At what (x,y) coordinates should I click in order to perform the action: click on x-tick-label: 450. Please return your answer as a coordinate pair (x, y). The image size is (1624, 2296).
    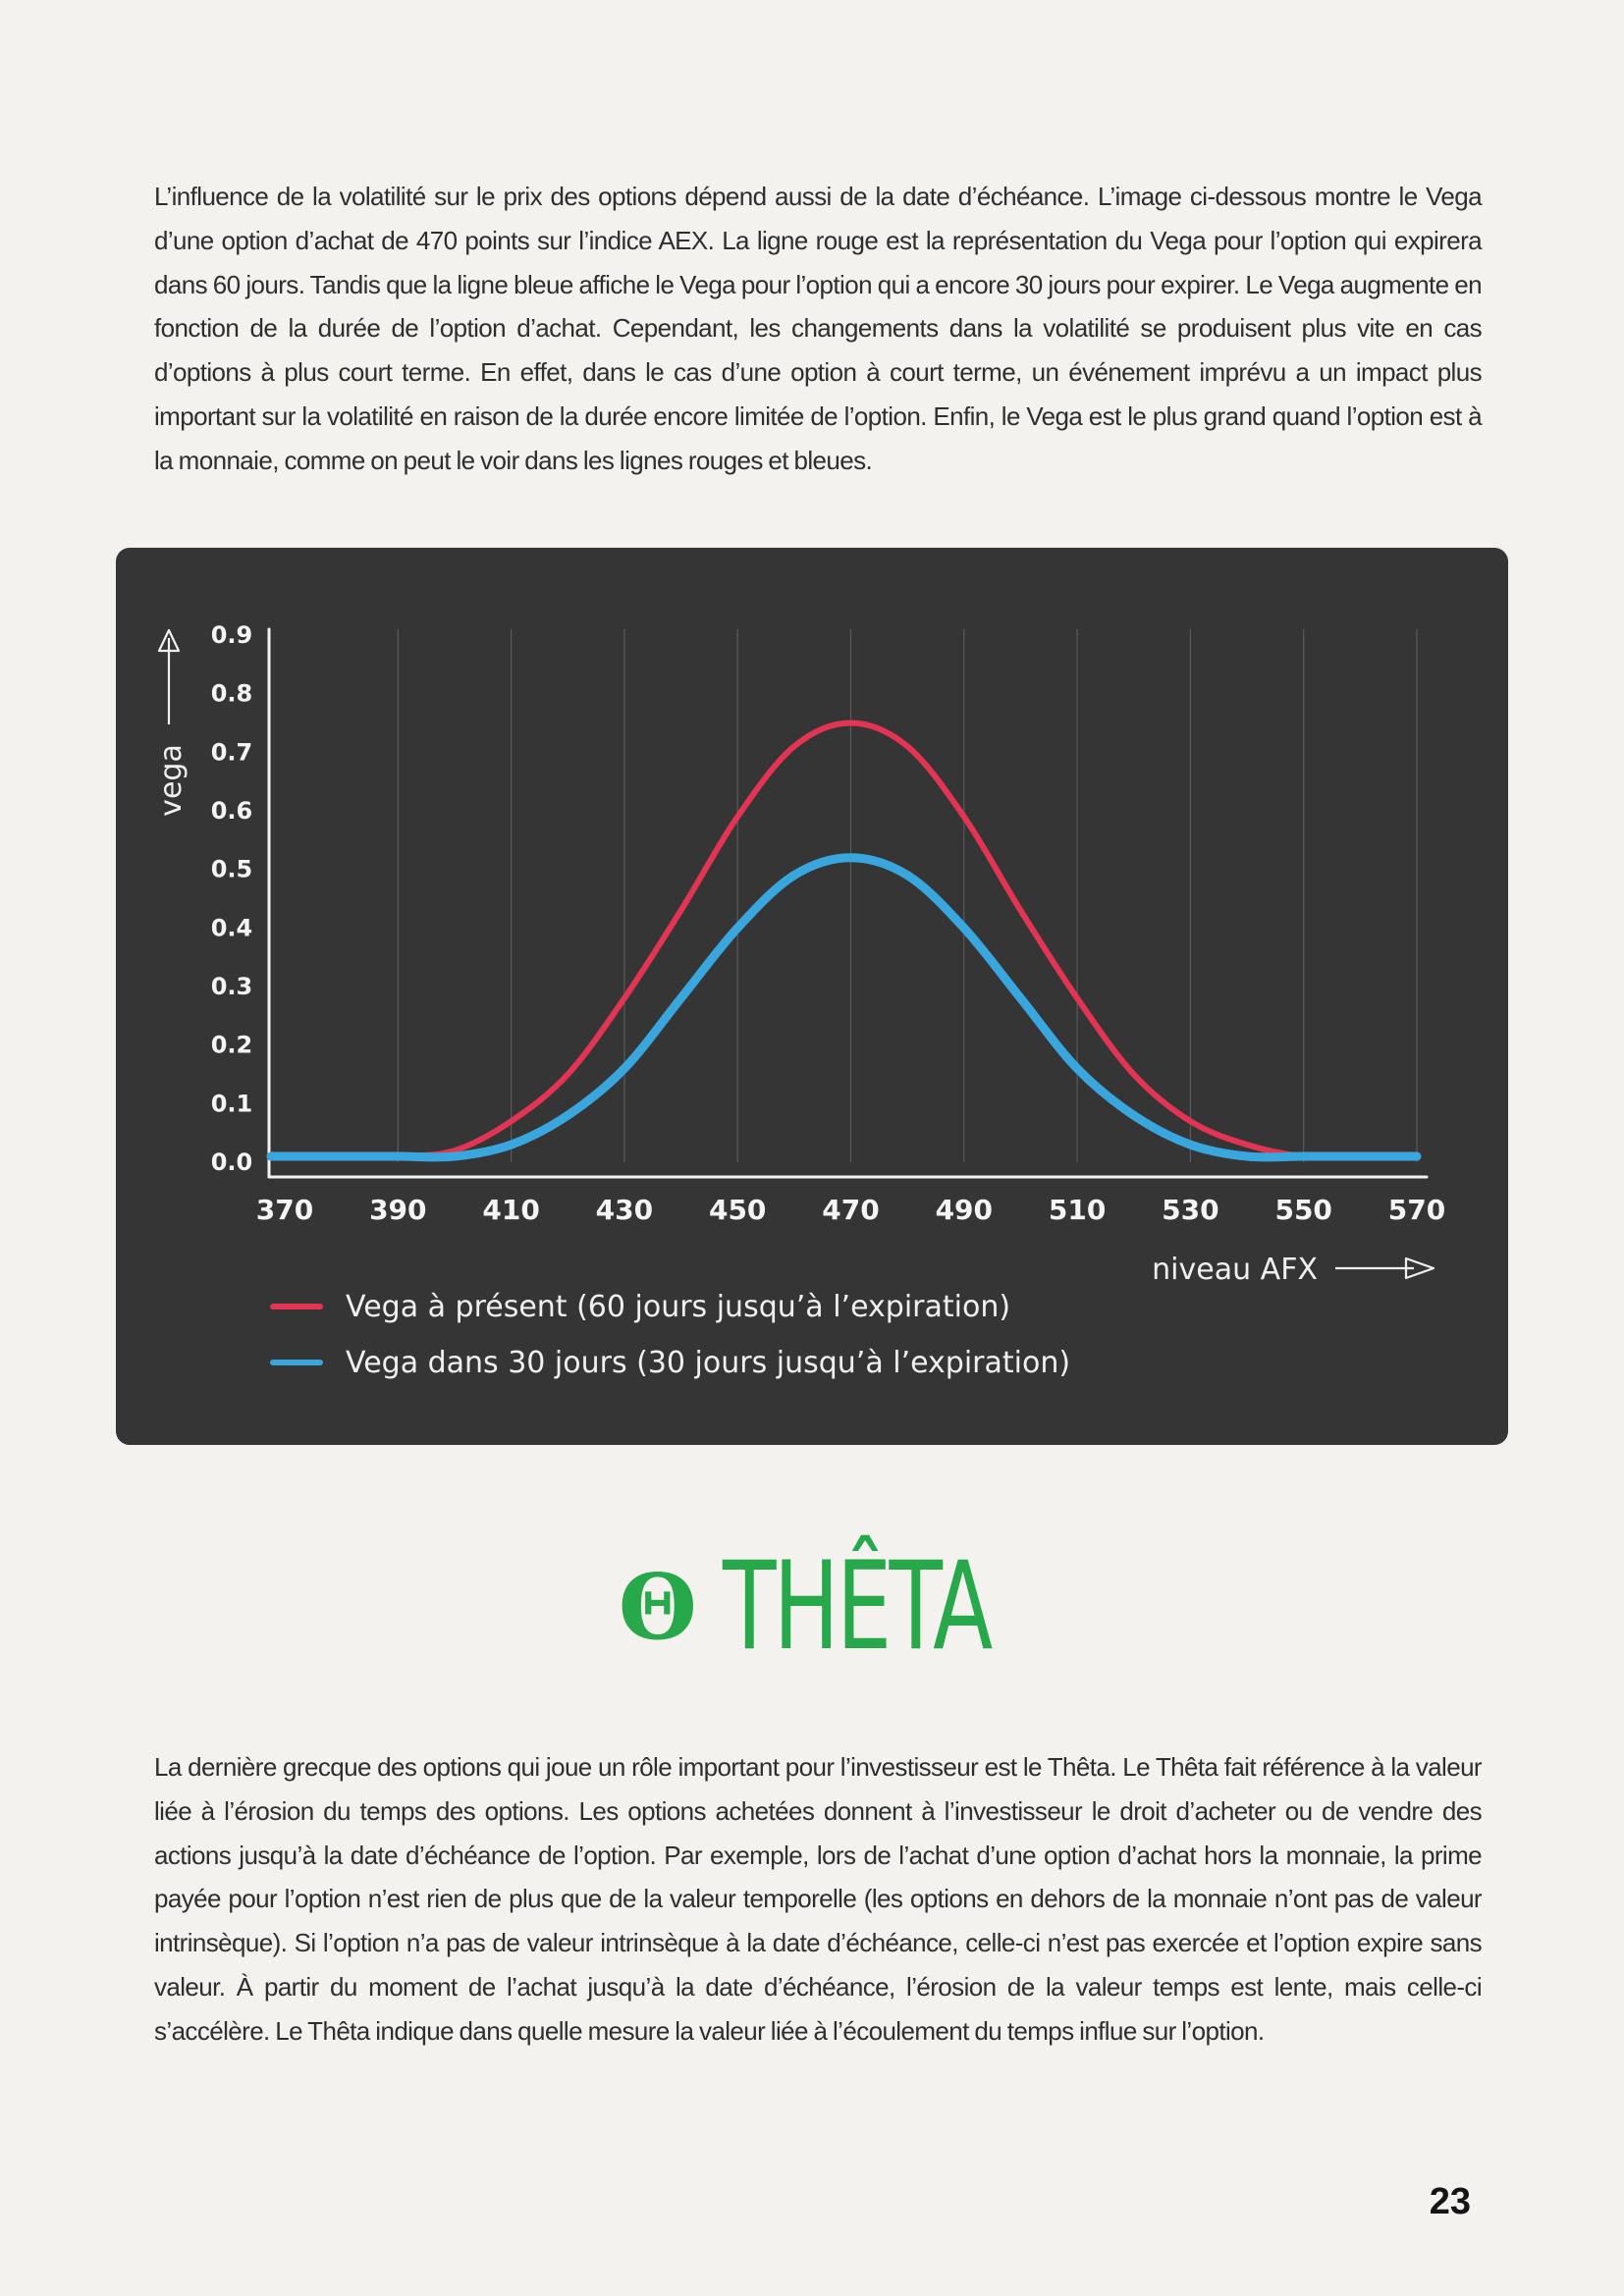
    Looking at the image, I should click on (737, 1210).